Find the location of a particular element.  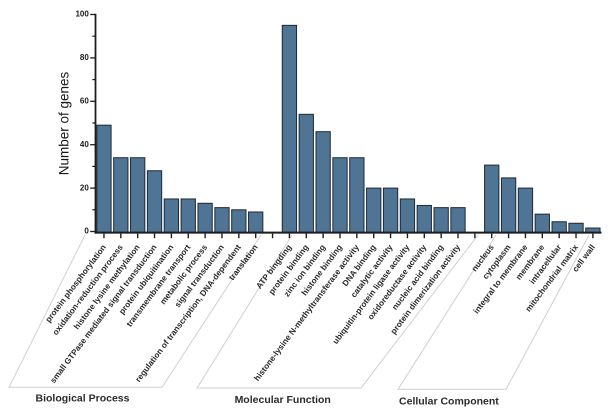

svg-text: 60 is located at coordinates (84, 101).